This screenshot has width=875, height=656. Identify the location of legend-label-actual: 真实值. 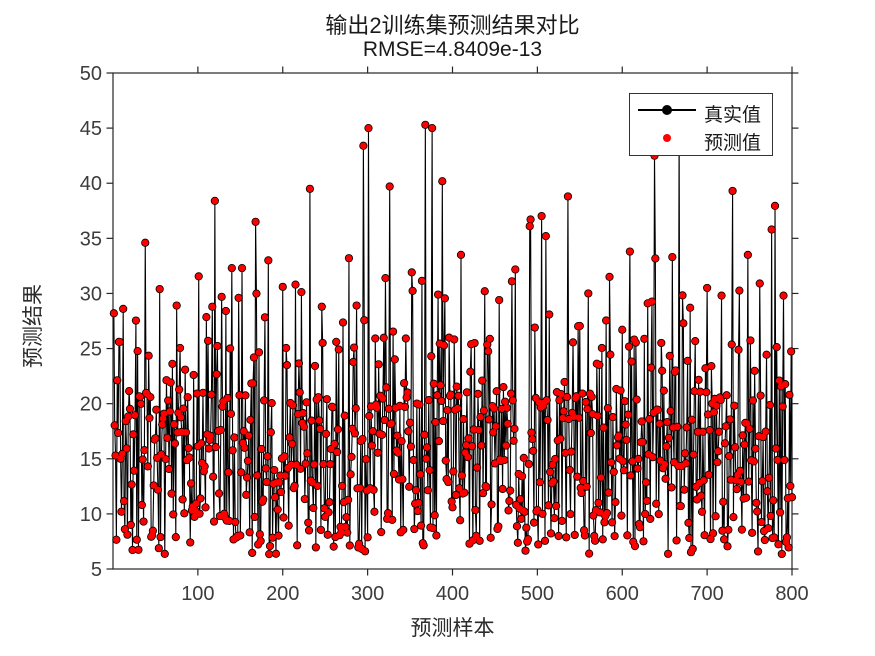
(733, 115).